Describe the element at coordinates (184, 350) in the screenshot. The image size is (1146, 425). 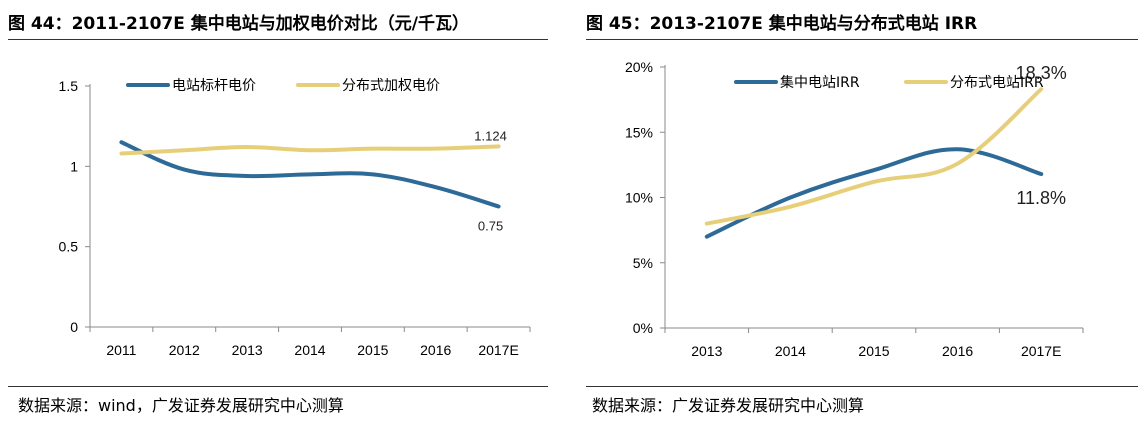
I see `left-x-tick-label: 2012` at that location.